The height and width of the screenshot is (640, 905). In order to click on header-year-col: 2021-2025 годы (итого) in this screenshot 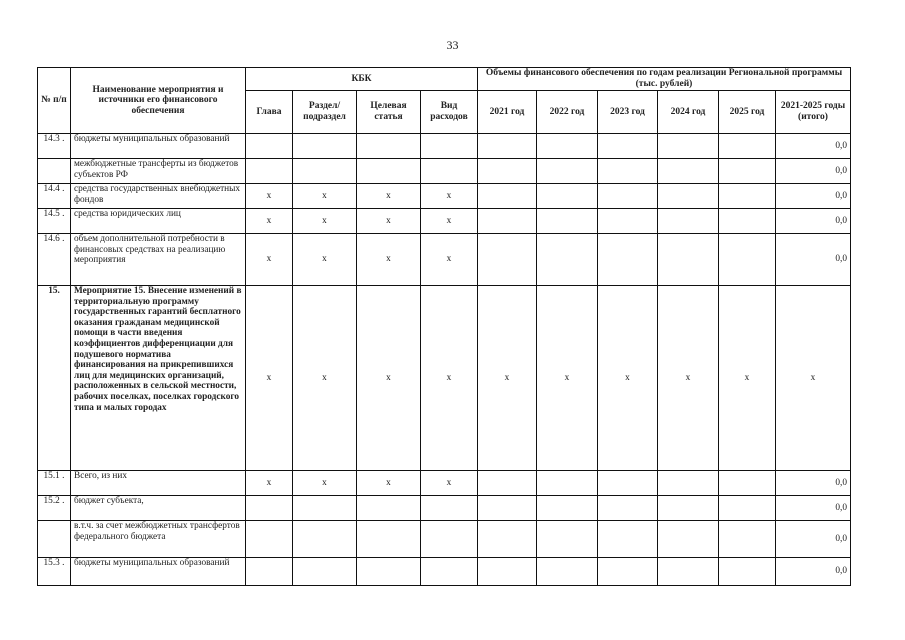, I will do `click(813, 112)`.